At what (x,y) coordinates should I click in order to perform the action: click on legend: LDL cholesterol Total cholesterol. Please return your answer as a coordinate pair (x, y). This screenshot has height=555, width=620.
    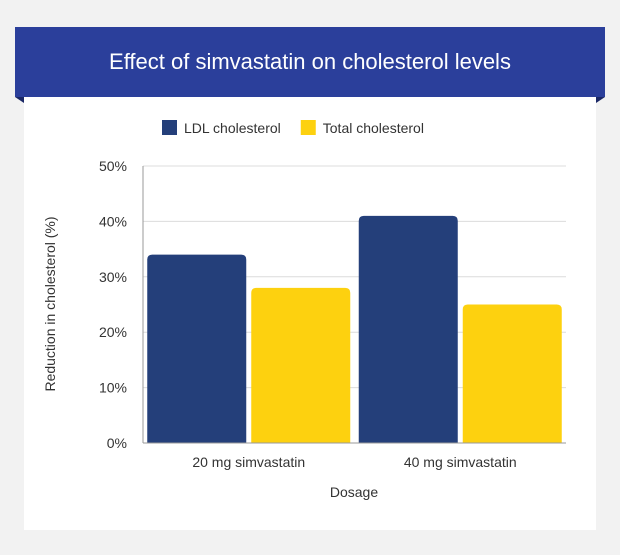
    Looking at the image, I should click on (293, 128).